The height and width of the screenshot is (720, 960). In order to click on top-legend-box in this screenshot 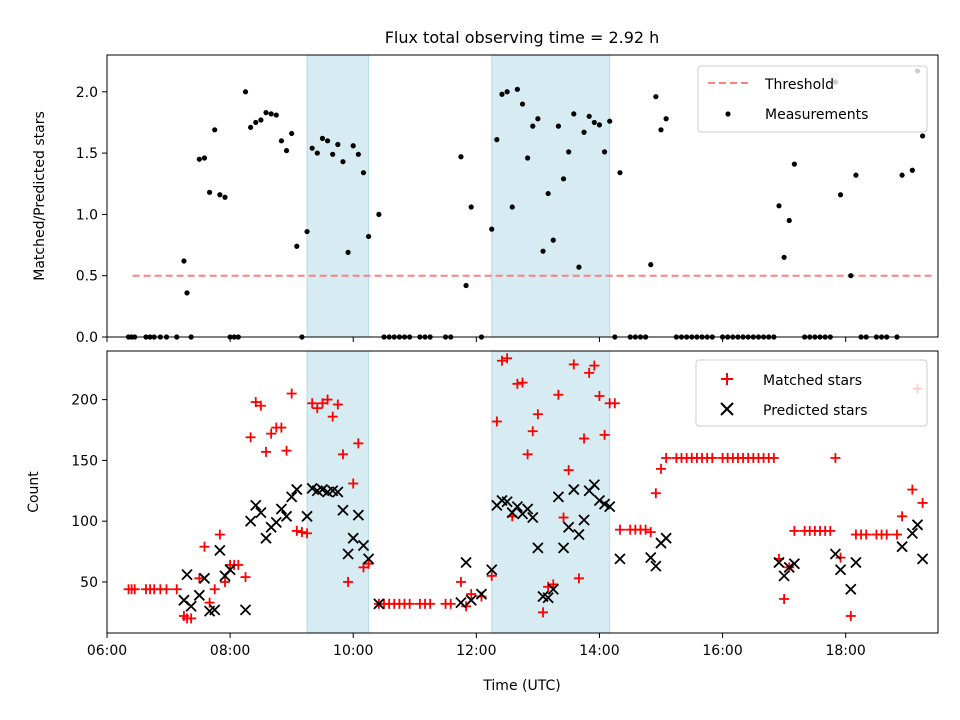, I will do `click(812, 99)`.